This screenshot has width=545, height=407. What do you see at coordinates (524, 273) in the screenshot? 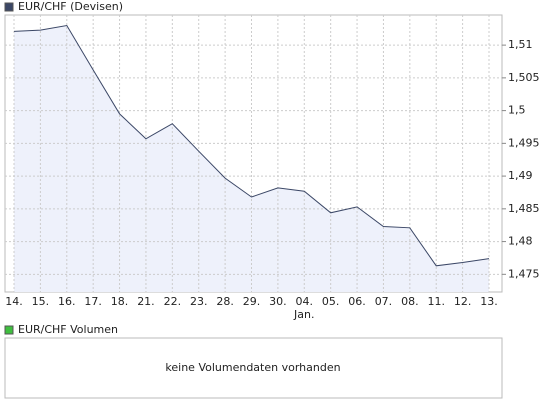
I see `y-tick-label: 1,475` at bounding box center [524, 273].